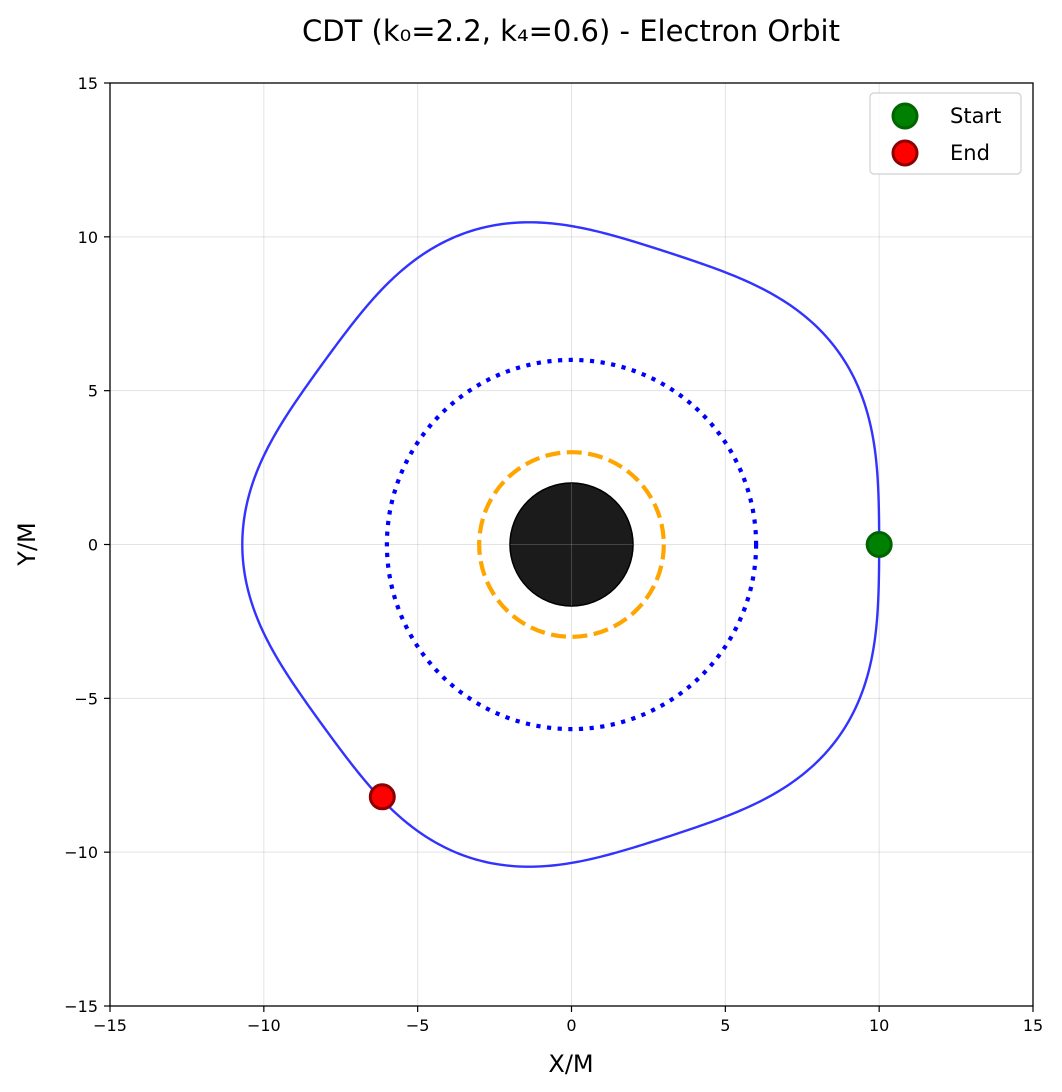 The image size is (1062, 1092). I want to click on x-axis-label: X/M, so click(570, 1064).